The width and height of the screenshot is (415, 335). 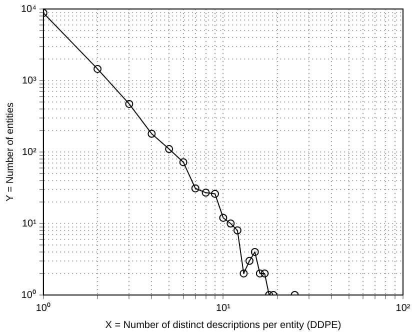 I want to click on y-tick-label: 10², so click(x=30, y=152).